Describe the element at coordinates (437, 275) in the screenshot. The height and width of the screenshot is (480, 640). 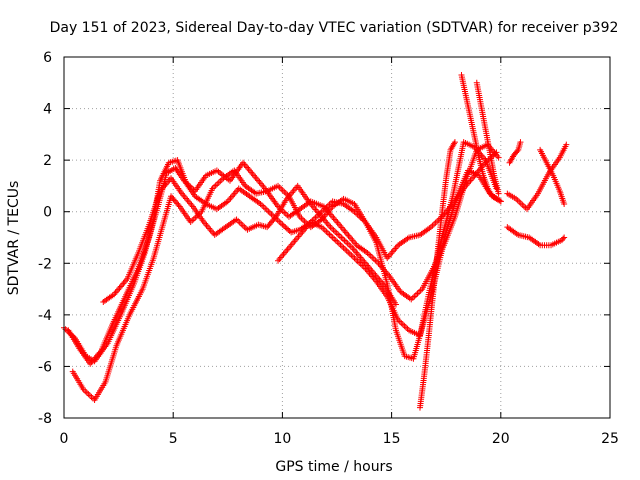
I see `series-track-f` at that location.